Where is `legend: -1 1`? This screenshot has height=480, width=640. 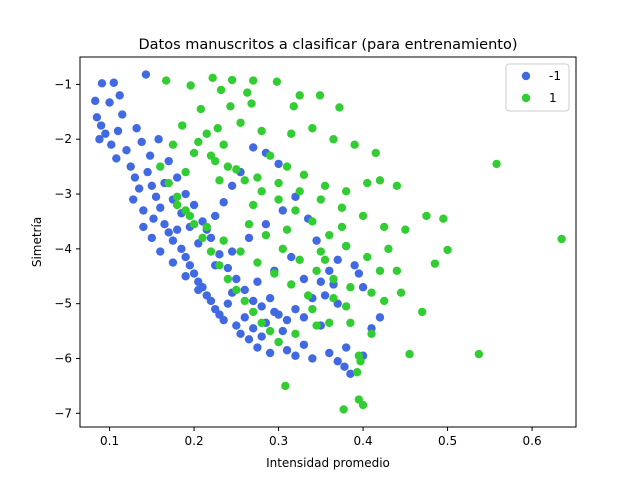
legend: -1 1 is located at coordinates (537, 87).